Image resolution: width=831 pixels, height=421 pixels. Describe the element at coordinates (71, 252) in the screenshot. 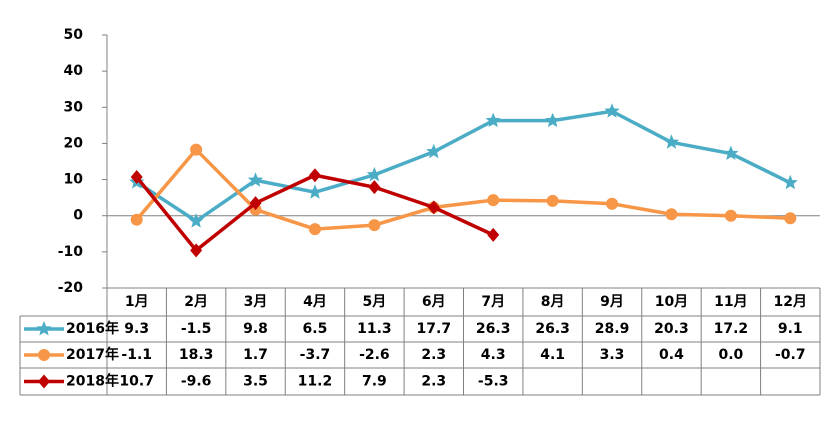

I see `y-tick-label: -10` at that location.